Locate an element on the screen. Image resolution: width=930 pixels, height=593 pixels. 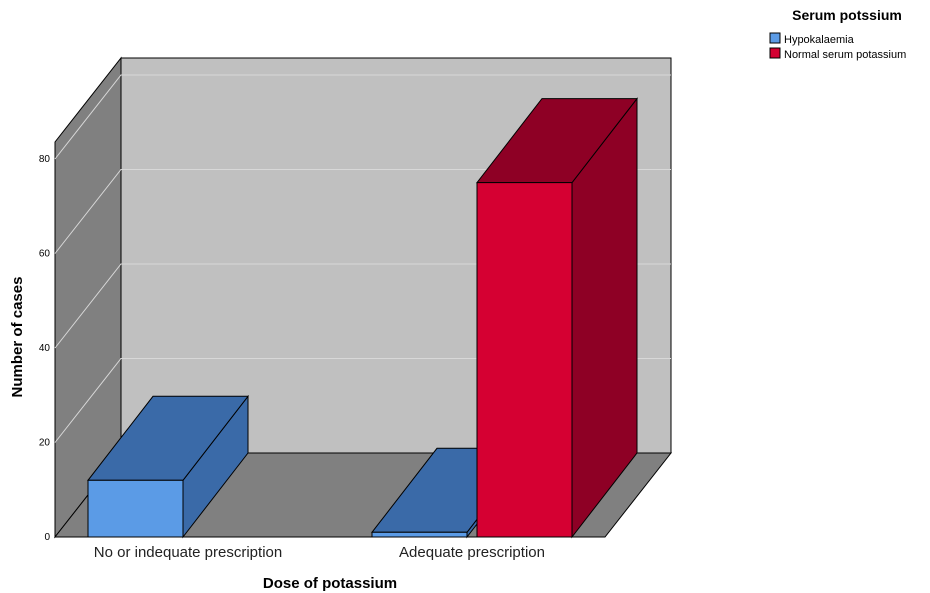
legend-label-normal: Normal serum potassium is located at coordinates (845, 55).